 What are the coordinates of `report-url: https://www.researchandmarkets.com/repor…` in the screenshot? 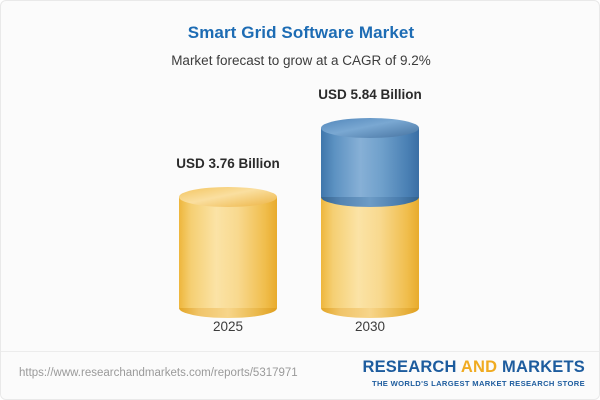 It's located at (158, 373).